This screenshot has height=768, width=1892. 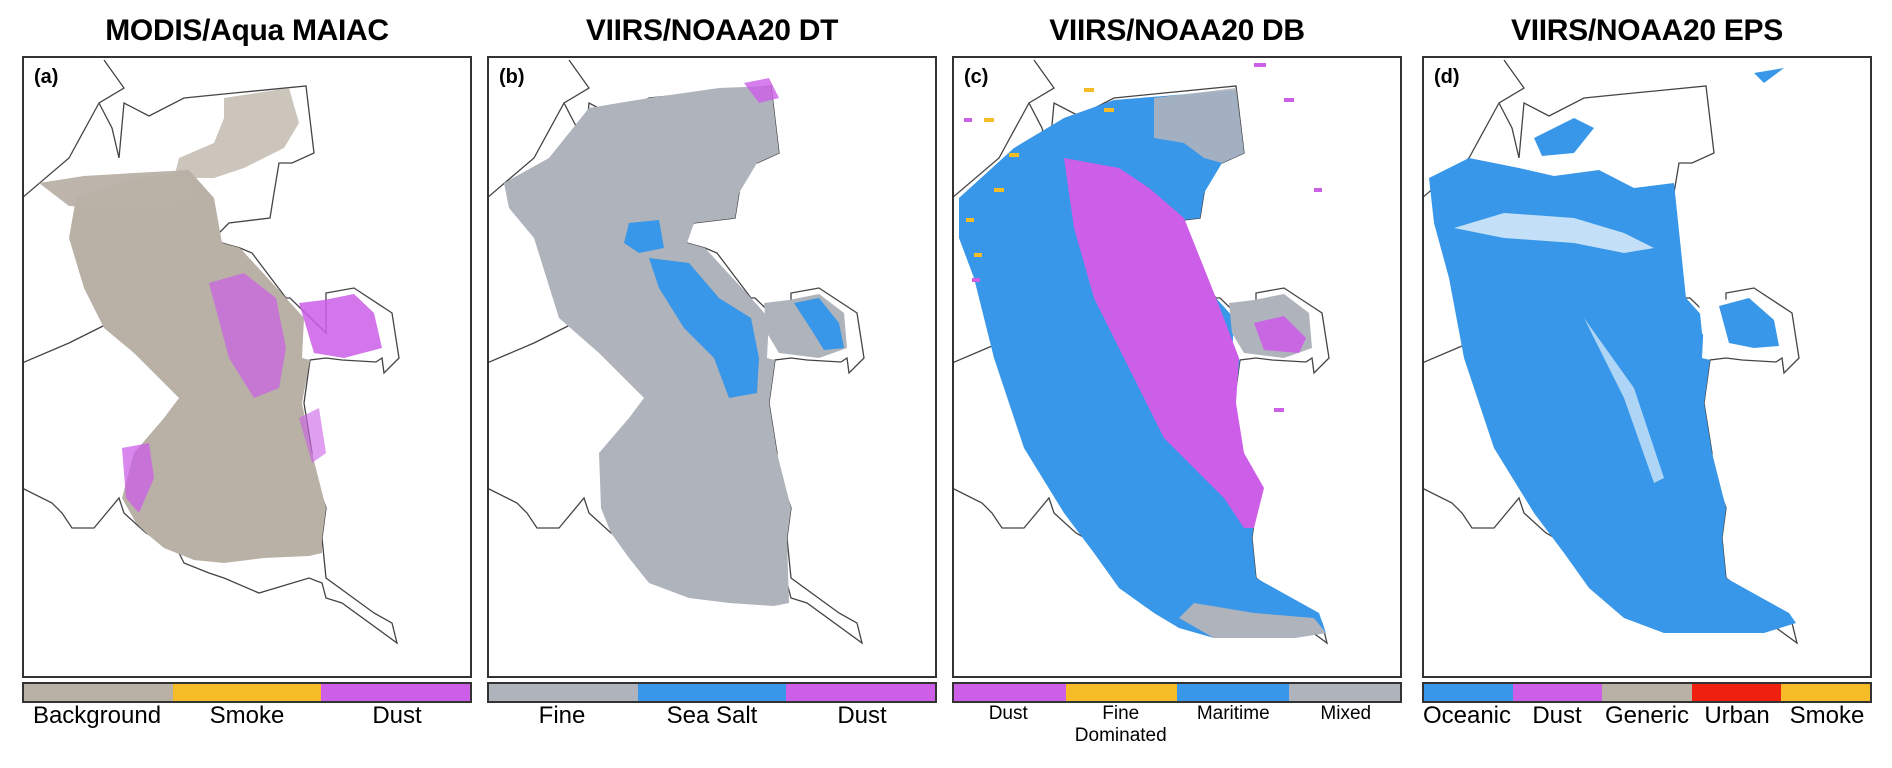 I want to click on legend-swatch-sea-salt, so click(x=712, y=692).